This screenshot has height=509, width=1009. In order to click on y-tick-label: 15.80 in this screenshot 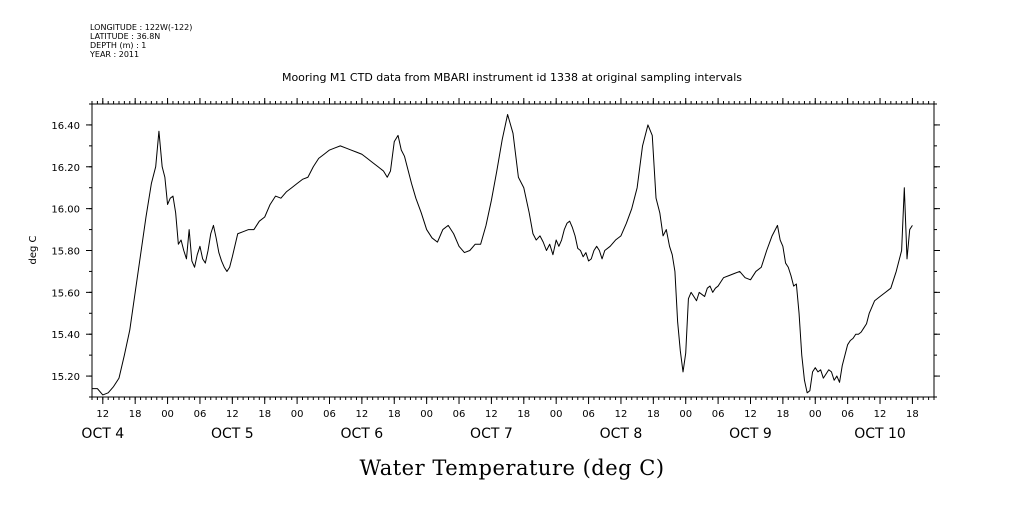, I will do `click(65, 252)`.